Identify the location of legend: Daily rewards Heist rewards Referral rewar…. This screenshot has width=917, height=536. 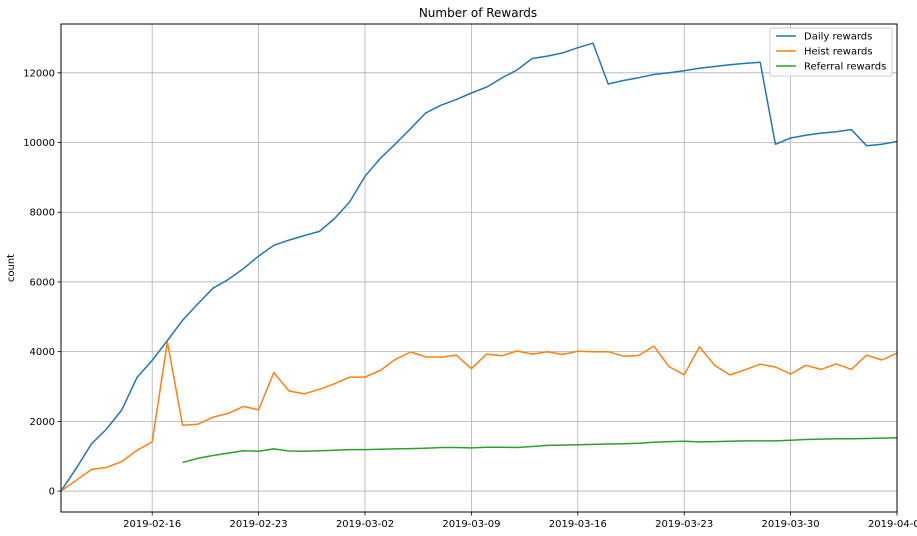
(831, 52).